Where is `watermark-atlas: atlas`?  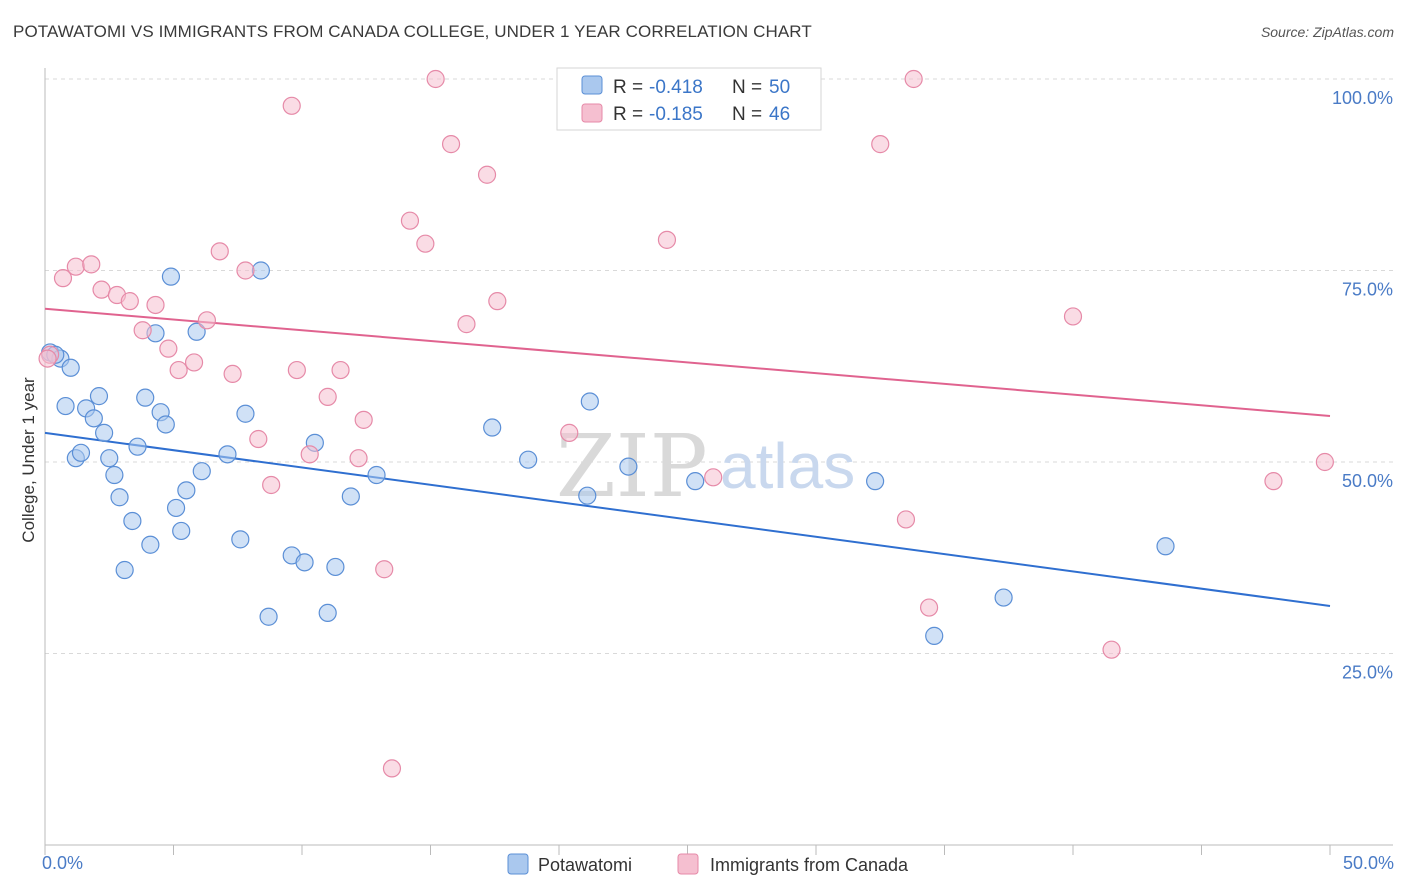
watermark-atlas: atlas is located at coordinates (787, 466).